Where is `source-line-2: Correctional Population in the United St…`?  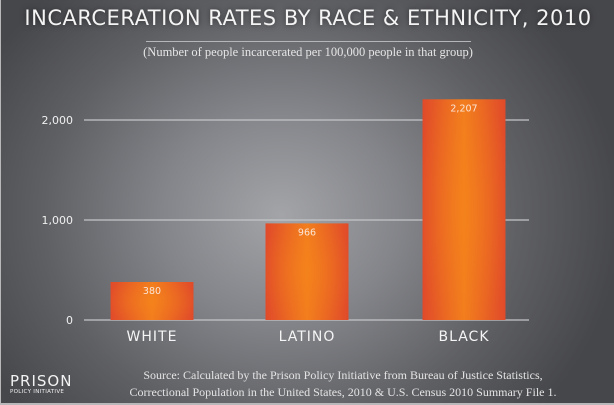
source-line-2: Correctional Population in the United St… is located at coordinates (343, 392).